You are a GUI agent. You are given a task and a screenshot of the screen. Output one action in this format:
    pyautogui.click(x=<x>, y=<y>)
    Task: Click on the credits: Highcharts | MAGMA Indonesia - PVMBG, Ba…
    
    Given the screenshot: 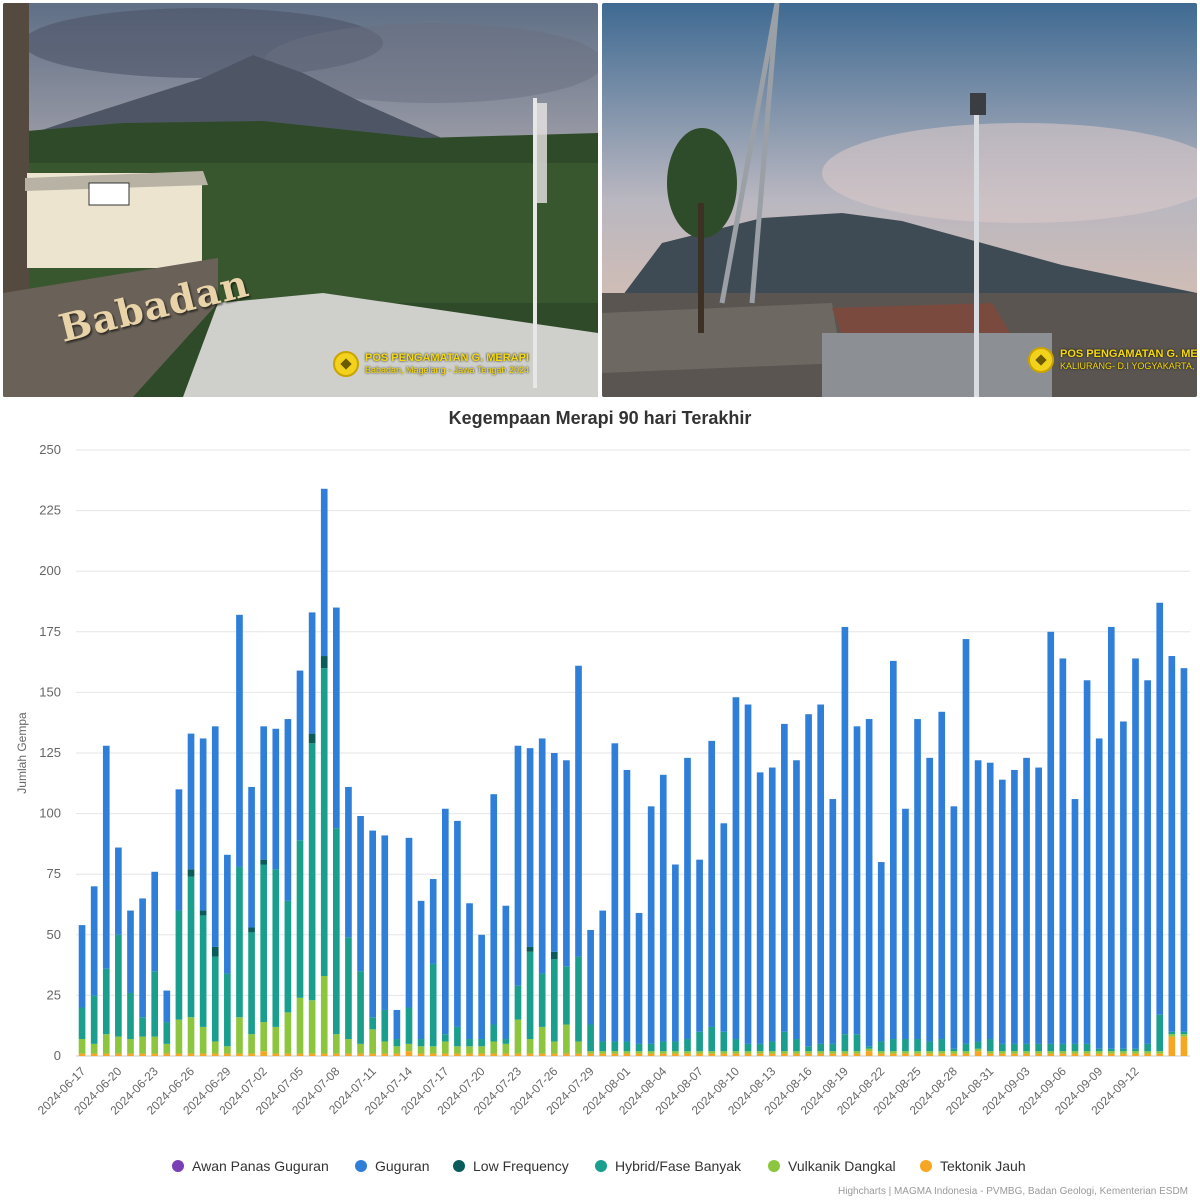 What is the action you would take?
    pyautogui.click(x=1013, y=1191)
    